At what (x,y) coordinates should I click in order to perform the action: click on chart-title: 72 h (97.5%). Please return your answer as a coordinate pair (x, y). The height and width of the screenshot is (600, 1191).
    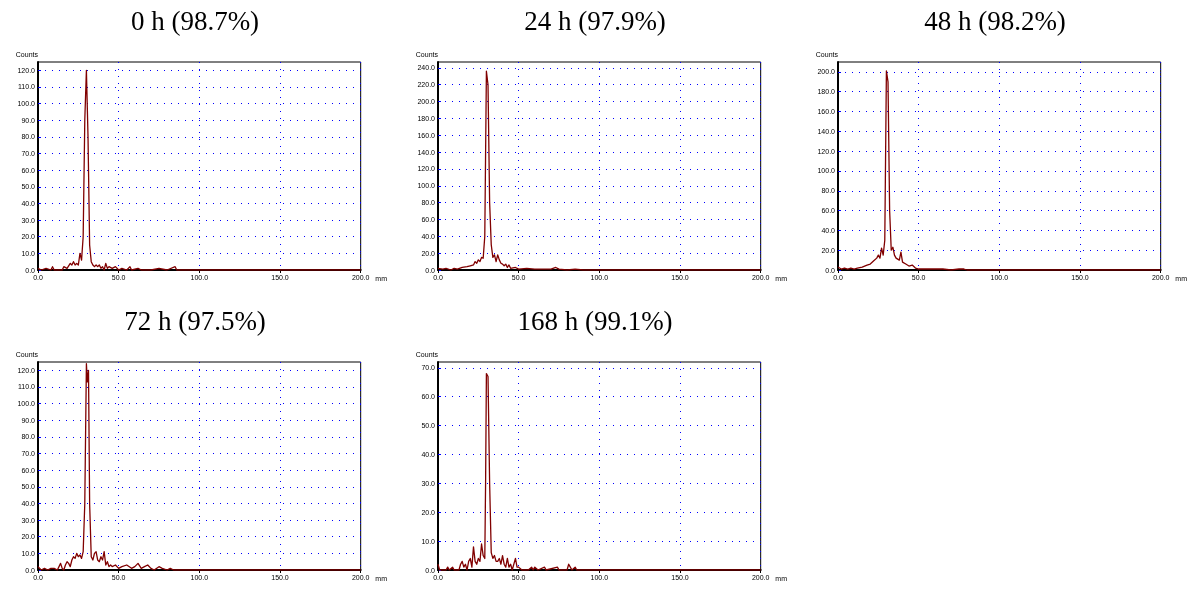
    Looking at the image, I should click on (195, 320).